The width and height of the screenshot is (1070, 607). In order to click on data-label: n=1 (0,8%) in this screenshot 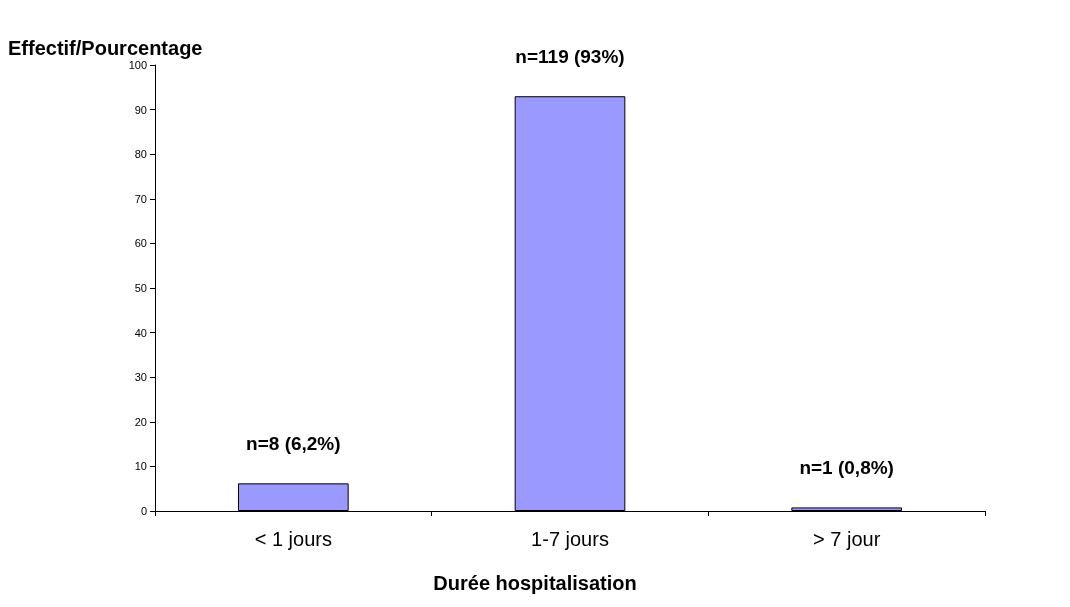, I will do `click(846, 468)`.